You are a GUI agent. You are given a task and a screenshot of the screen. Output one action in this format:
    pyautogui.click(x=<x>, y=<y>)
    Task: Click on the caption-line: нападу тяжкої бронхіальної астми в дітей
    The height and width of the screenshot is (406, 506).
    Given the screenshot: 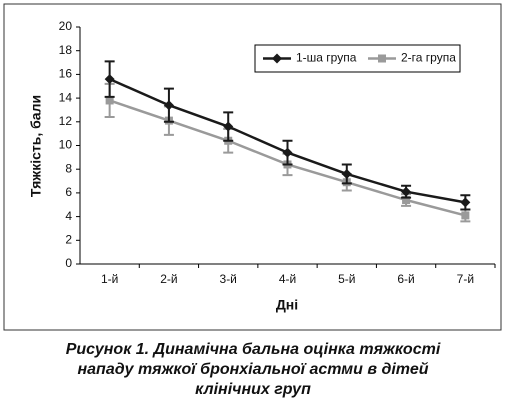 What is the action you would take?
    pyautogui.click(x=252, y=369)
    